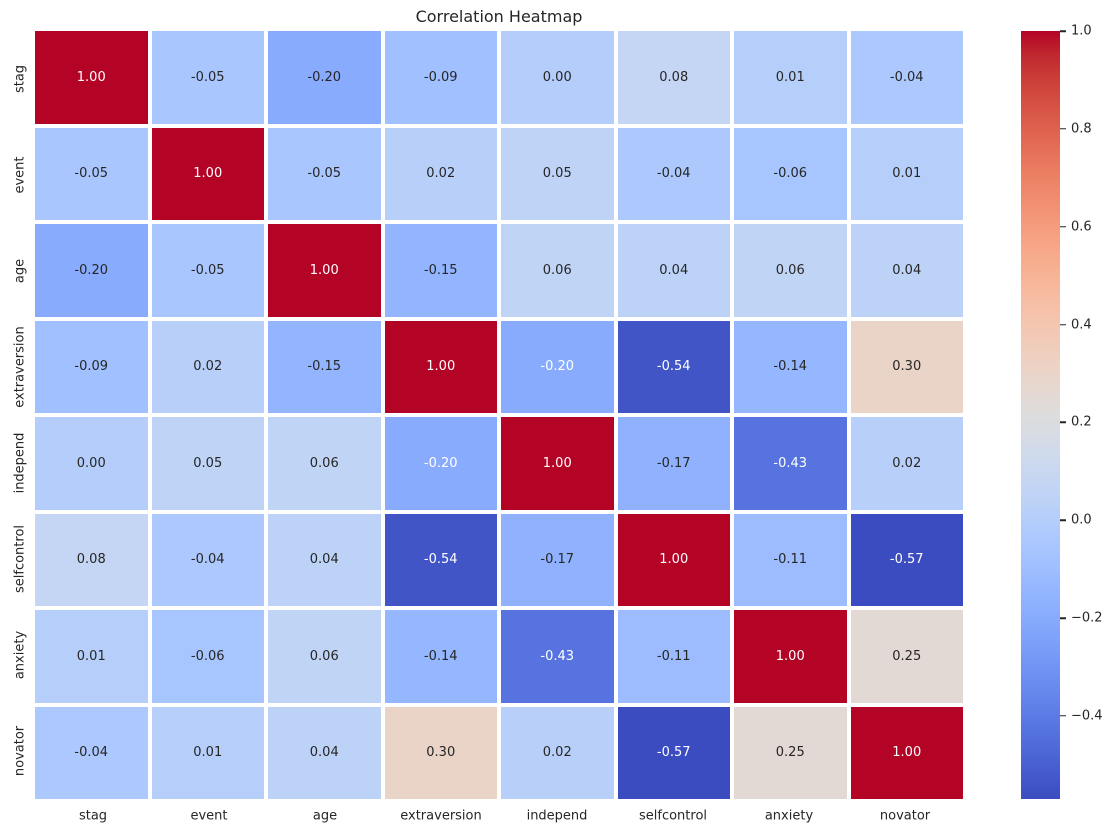 The width and height of the screenshot is (1113, 834). What do you see at coordinates (789, 816) in the screenshot?
I see `x-tick-label: anxiety` at bounding box center [789, 816].